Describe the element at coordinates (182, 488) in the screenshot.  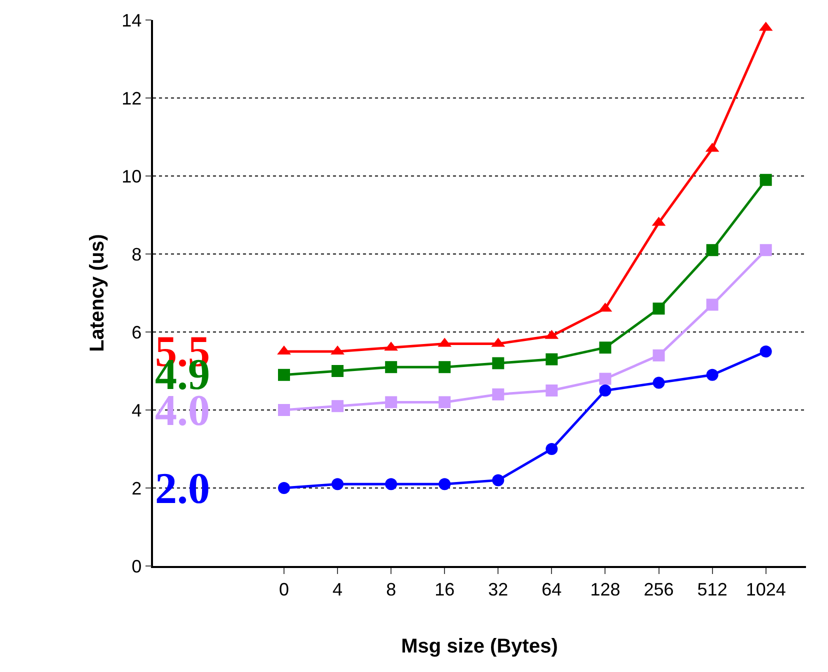
I see `annotation: 2.0` at that location.